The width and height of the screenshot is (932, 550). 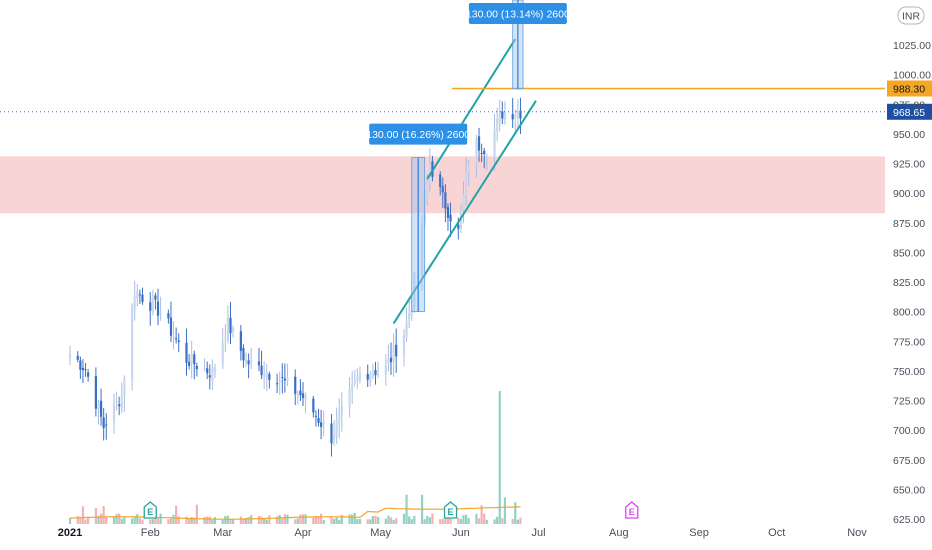 What do you see at coordinates (909, 431) in the screenshot?
I see `y-tick-label: 700.00` at bounding box center [909, 431].